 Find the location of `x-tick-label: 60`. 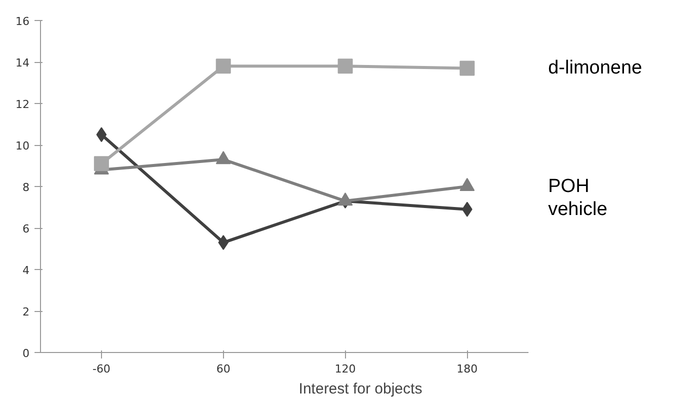

x-tick-label: 60 is located at coordinates (223, 369).